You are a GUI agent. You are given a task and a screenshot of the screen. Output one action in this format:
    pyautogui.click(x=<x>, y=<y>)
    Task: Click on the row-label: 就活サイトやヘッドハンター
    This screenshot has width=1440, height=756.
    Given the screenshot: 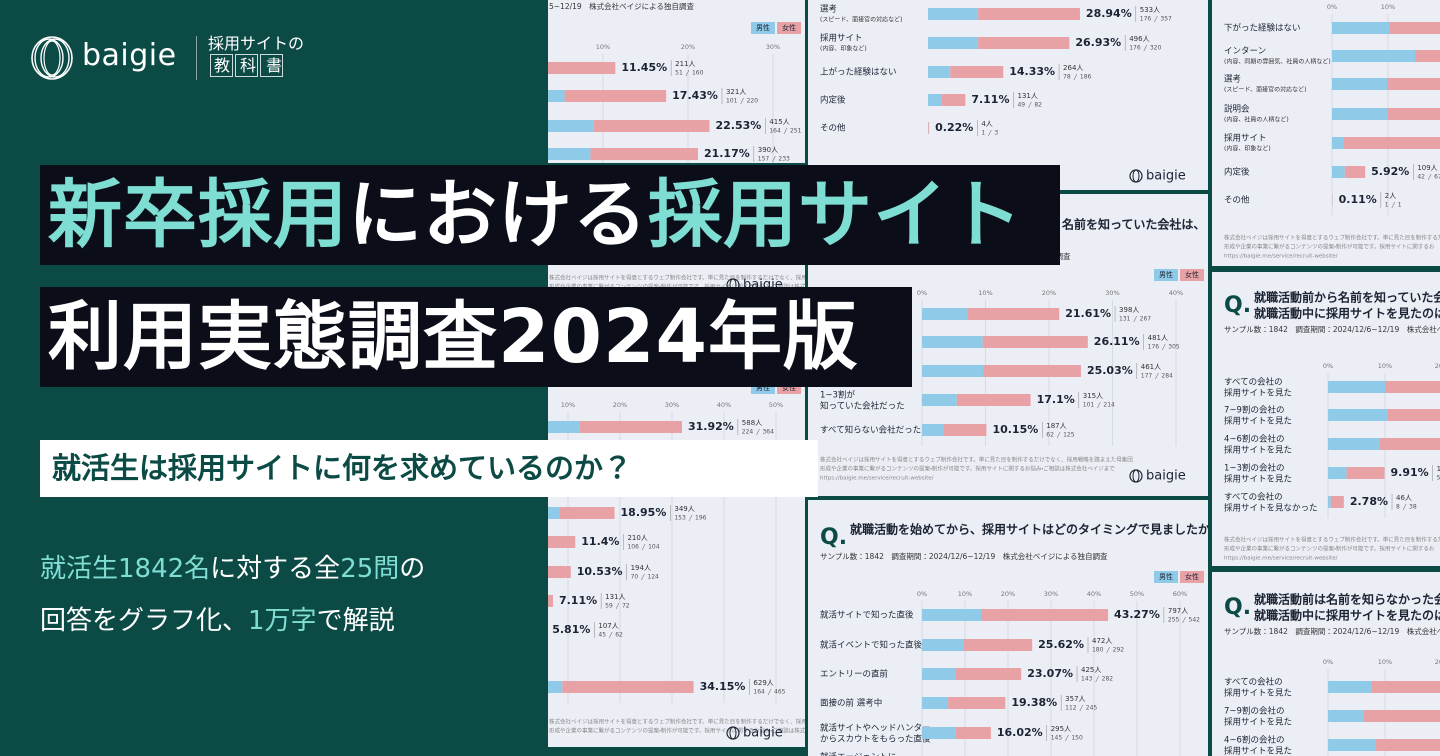 What is the action you would take?
    pyautogui.click(x=875, y=728)
    